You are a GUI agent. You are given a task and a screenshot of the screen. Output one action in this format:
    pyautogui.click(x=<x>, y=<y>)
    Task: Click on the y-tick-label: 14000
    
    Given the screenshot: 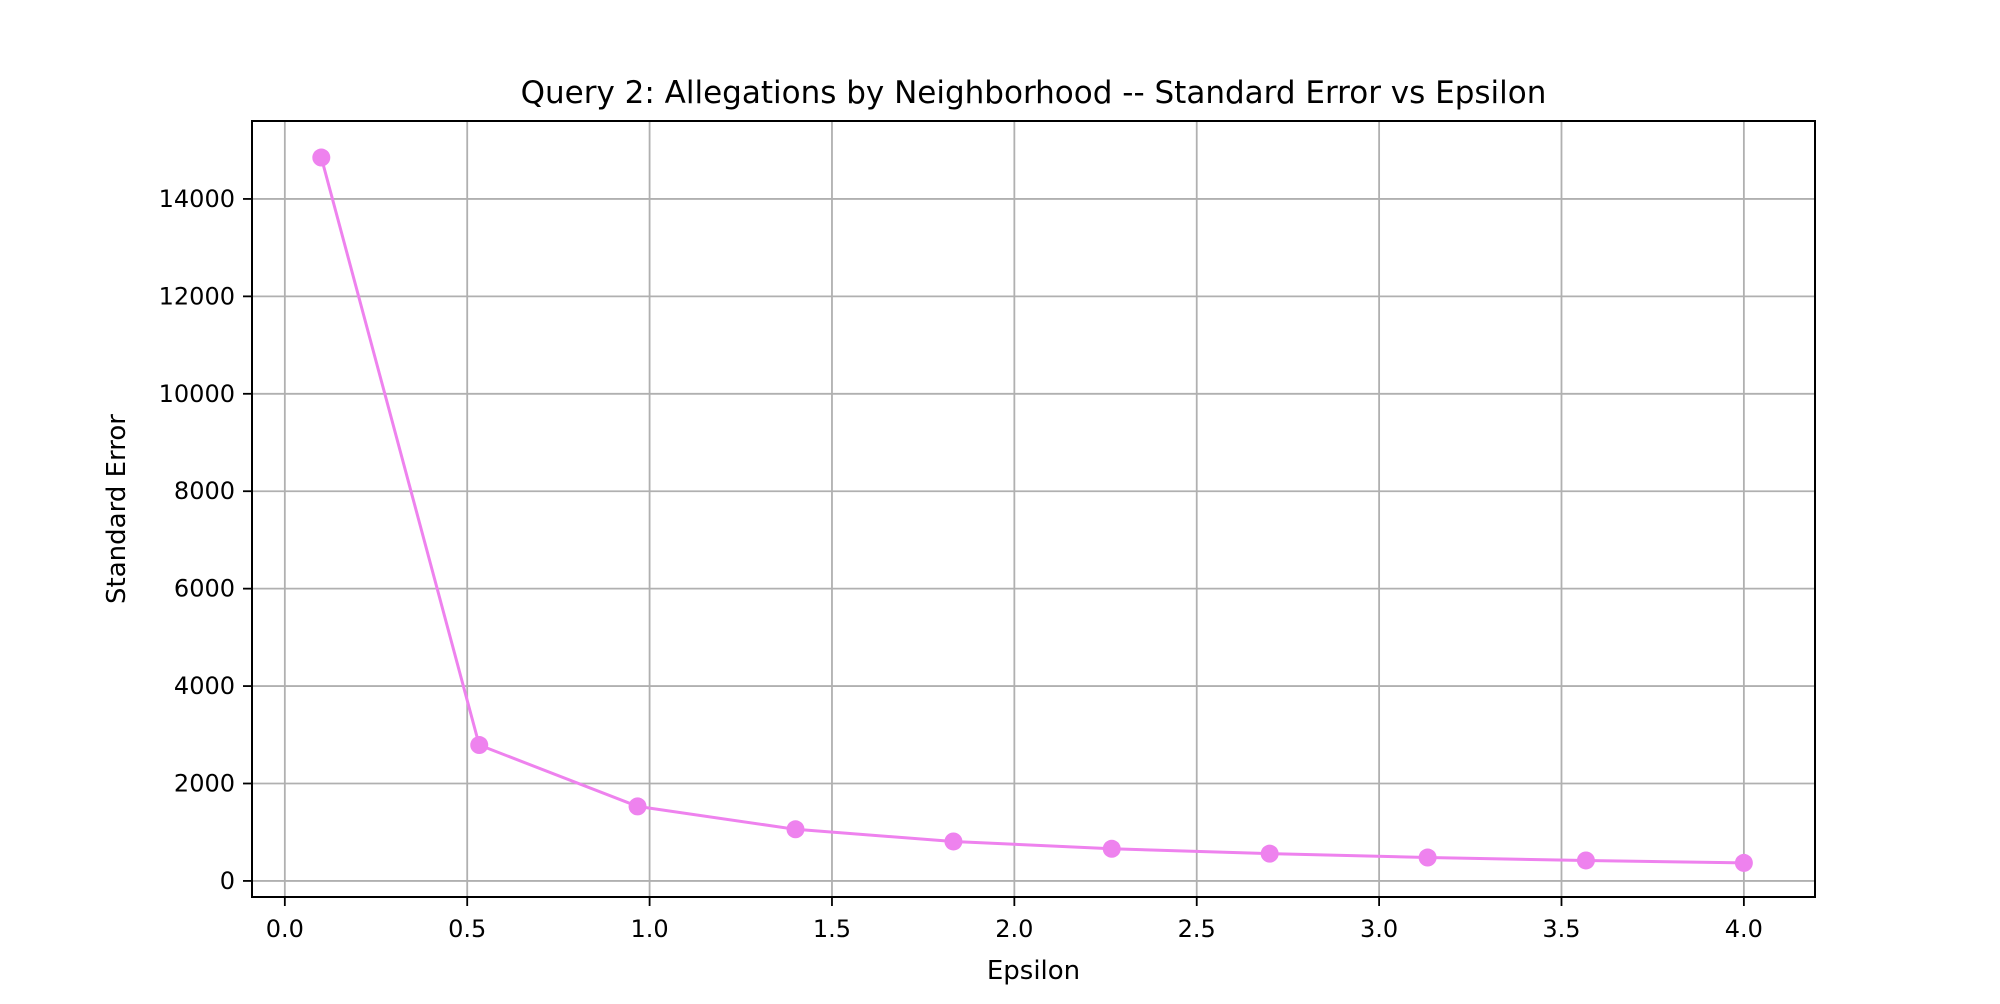 What is the action you would take?
    pyautogui.click(x=197, y=199)
    